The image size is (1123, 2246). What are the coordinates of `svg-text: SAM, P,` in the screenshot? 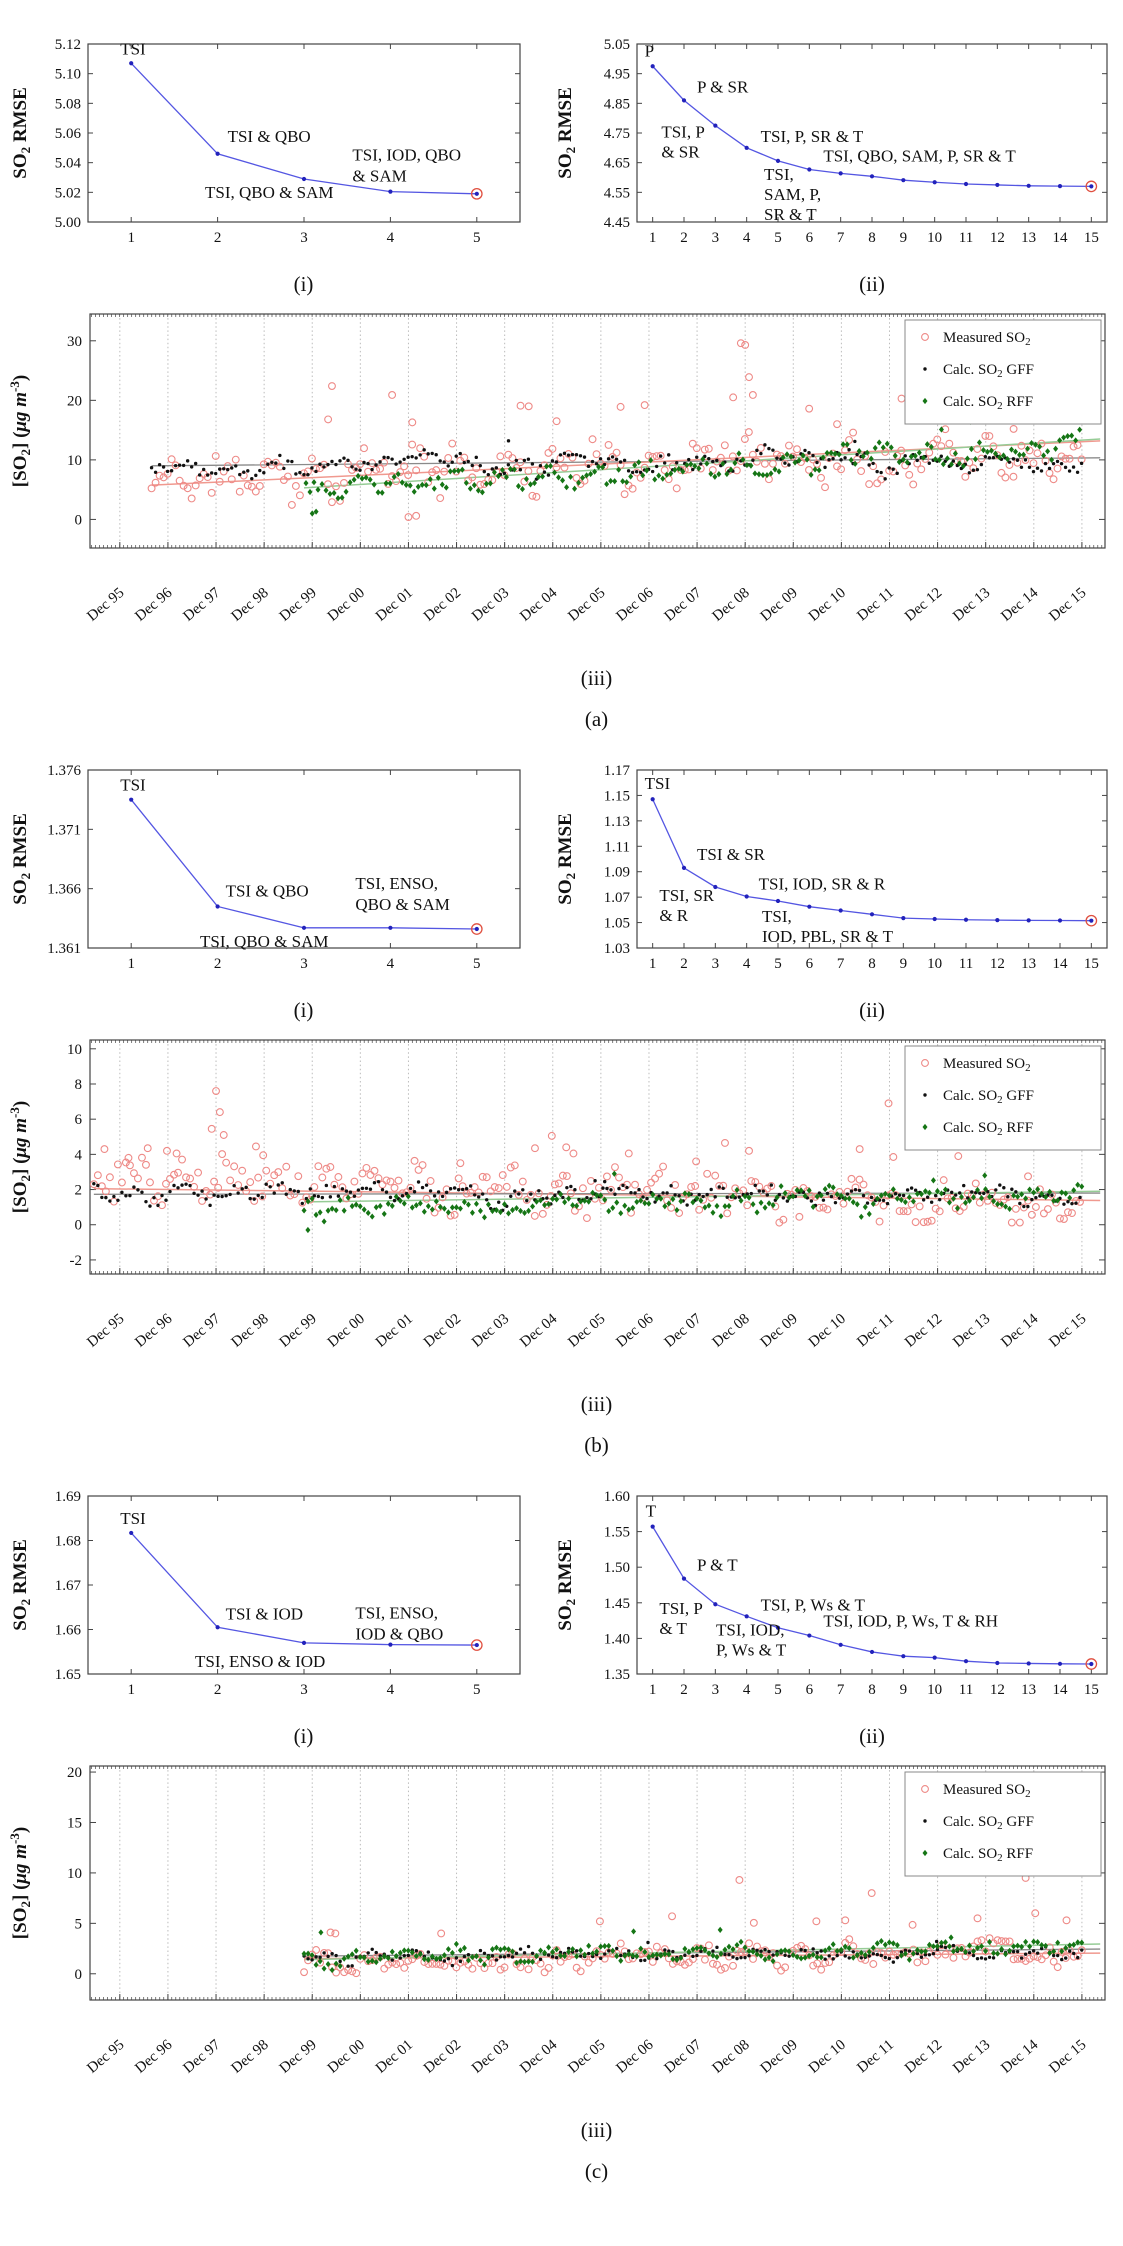 It's located at (792, 194).